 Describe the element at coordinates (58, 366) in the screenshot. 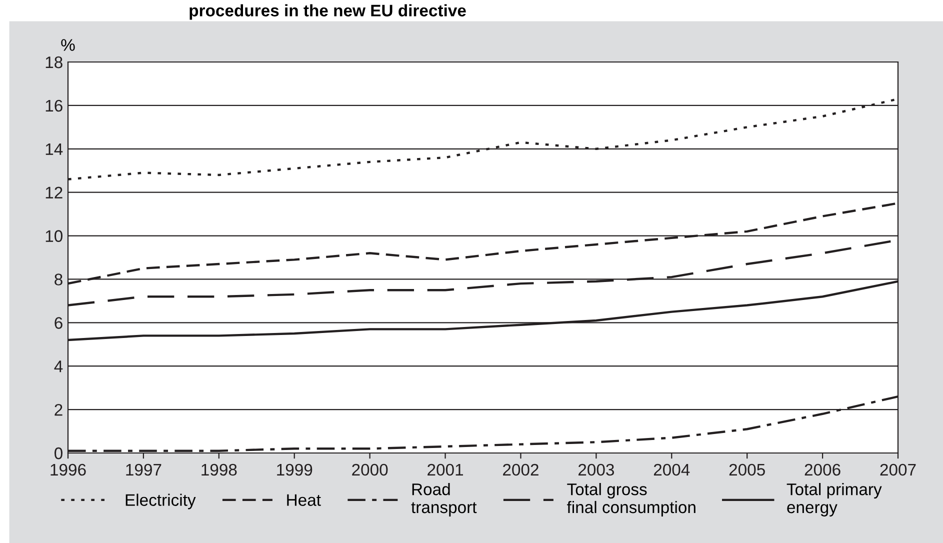

I see `y-tick-label: 4` at that location.